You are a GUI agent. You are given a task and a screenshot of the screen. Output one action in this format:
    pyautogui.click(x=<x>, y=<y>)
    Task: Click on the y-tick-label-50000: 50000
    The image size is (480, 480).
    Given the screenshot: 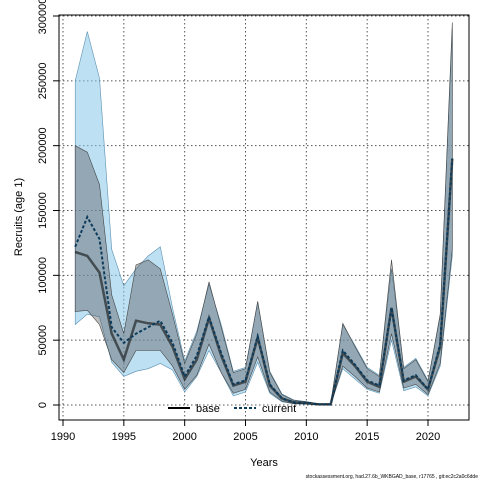 What is the action you would take?
    pyautogui.click(x=43, y=340)
    